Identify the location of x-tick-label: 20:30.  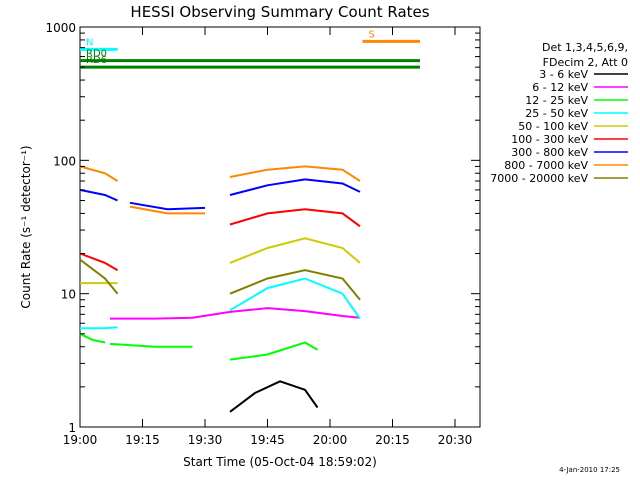
(455, 440).